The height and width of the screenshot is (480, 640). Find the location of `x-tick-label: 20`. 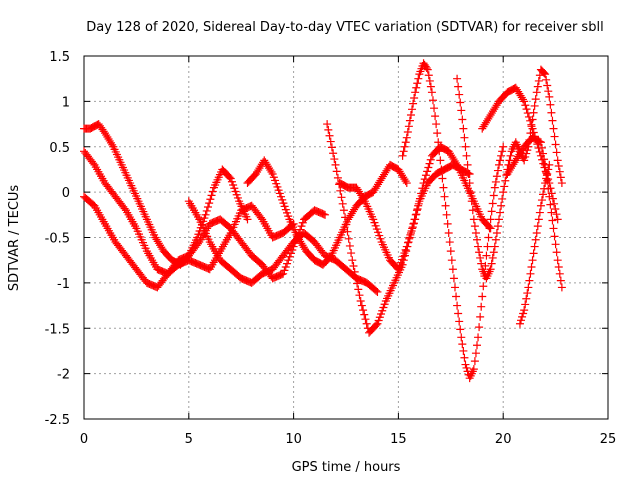

x-tick-label: 20 is located at coordinates (503, 439).